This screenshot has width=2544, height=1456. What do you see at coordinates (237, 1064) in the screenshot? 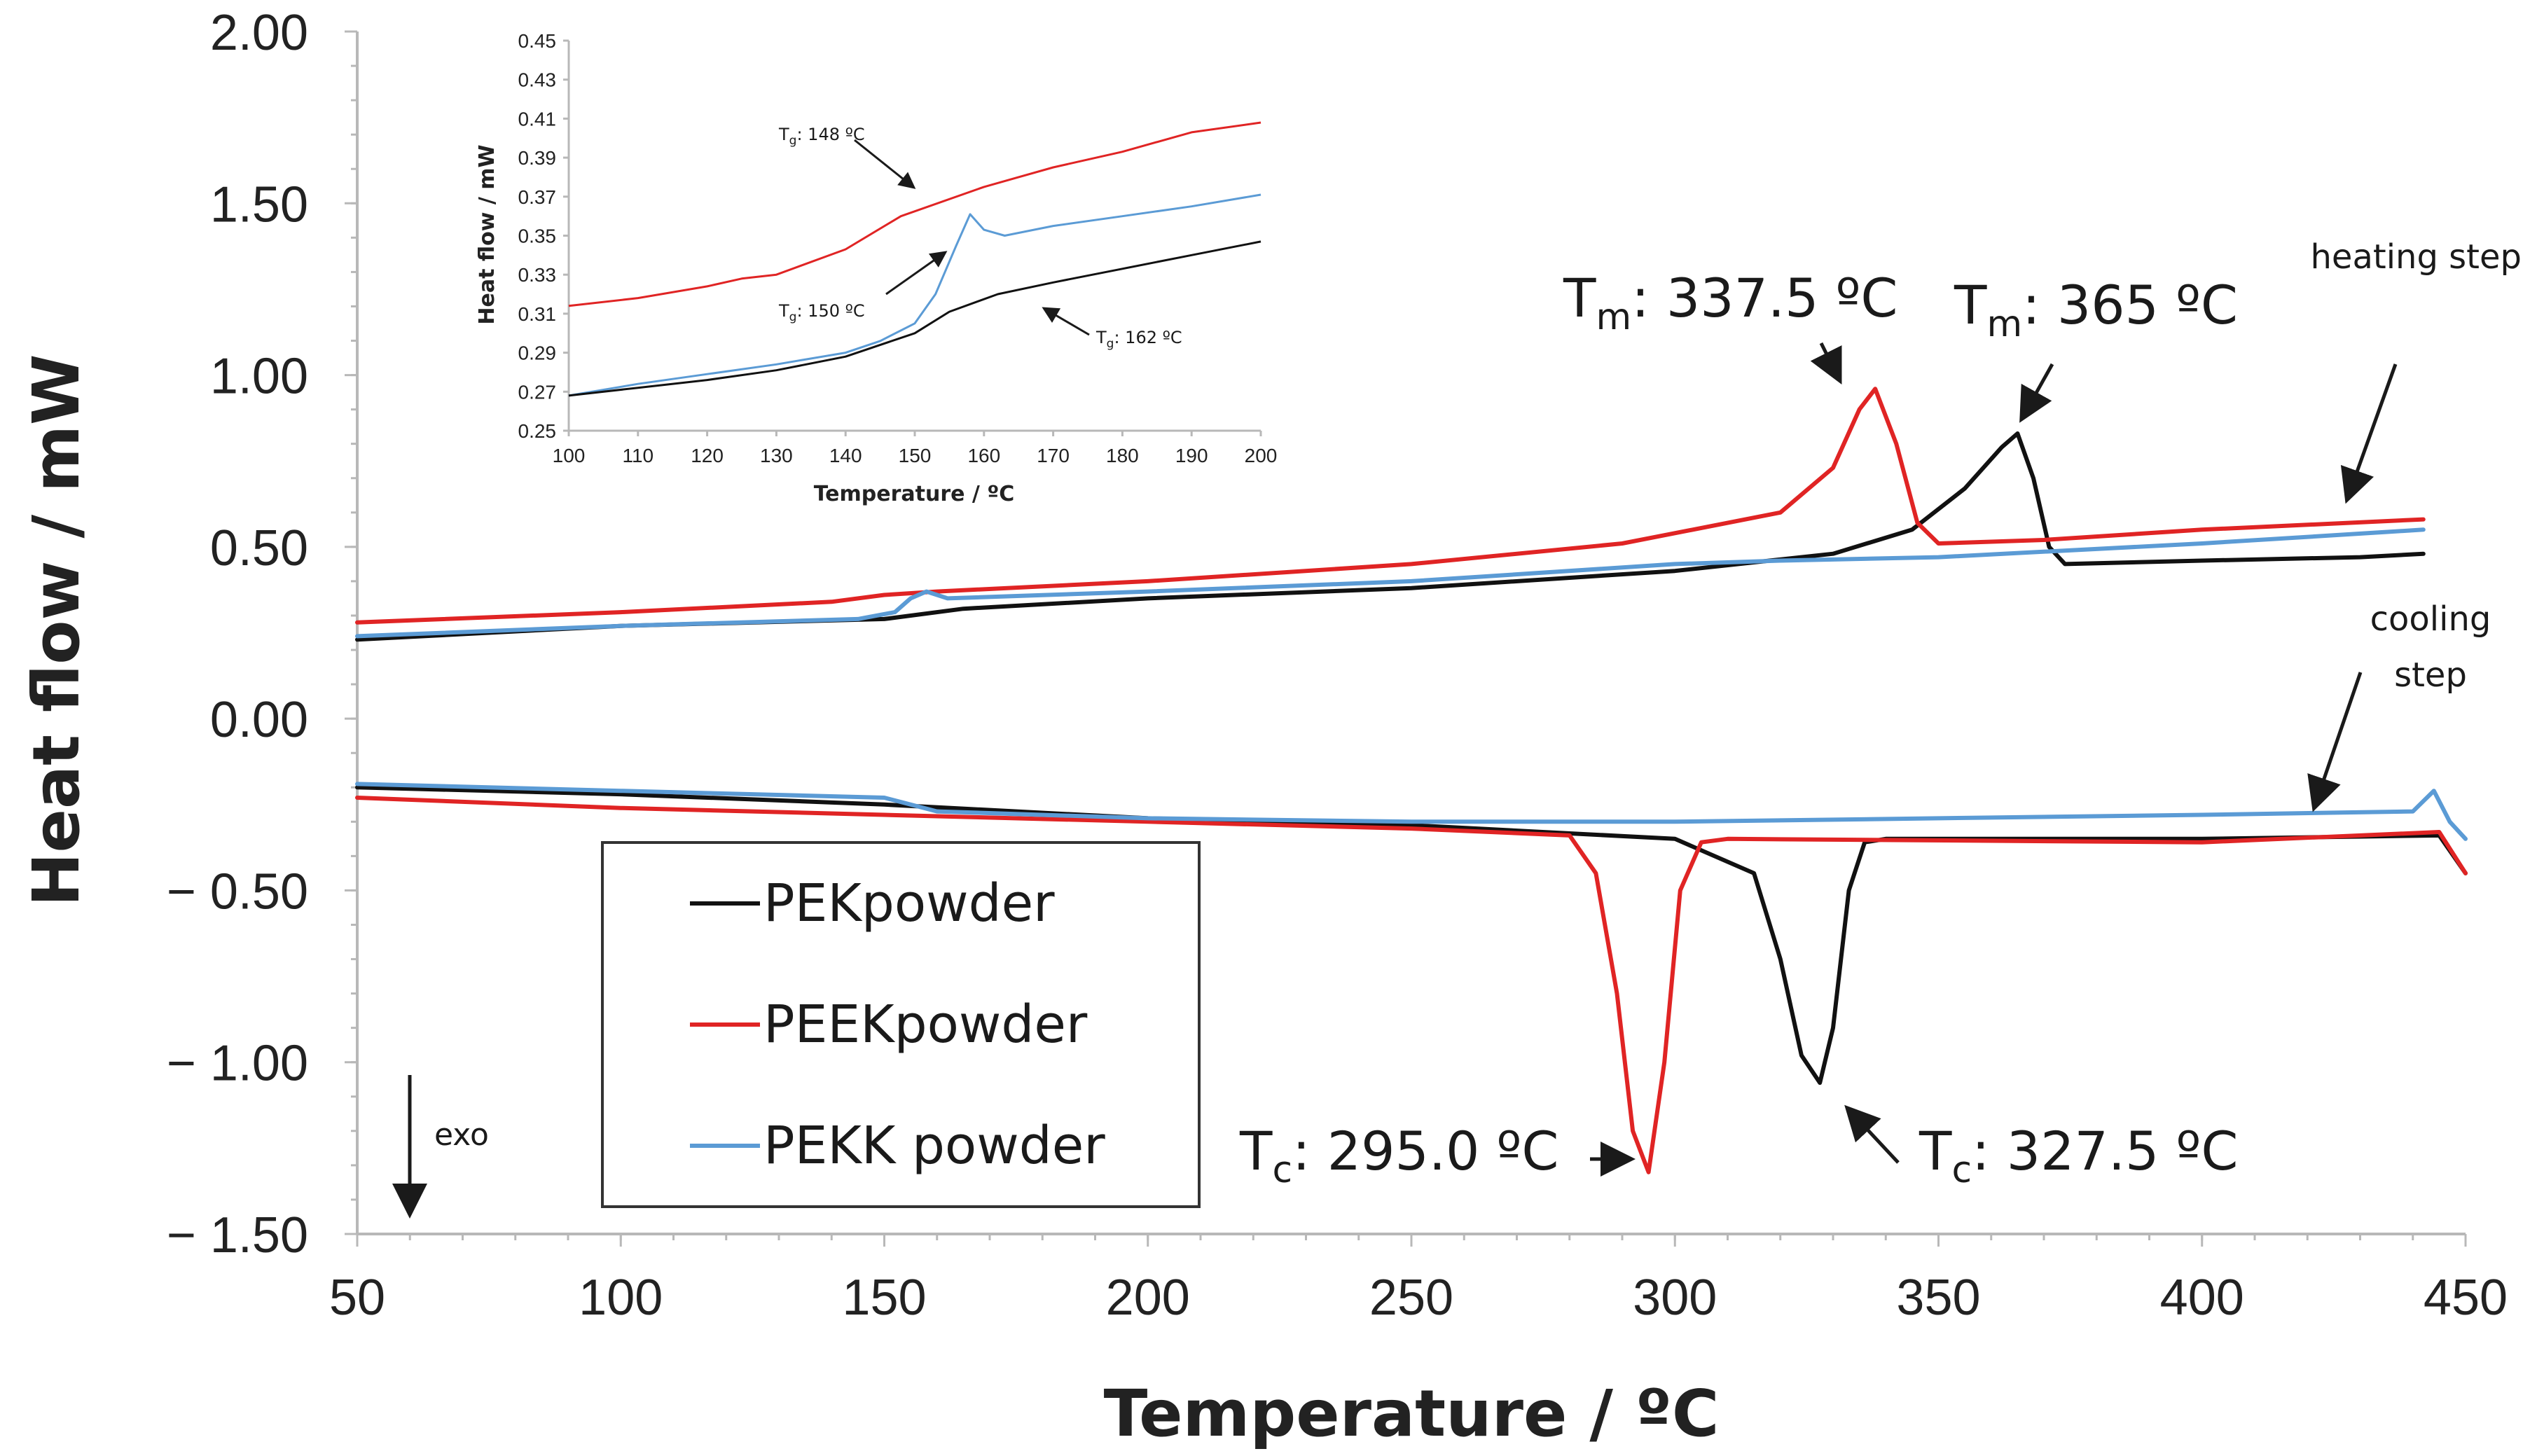
I see `main-y-tick-label: − 1.00` at bounding box center [237, 1064].